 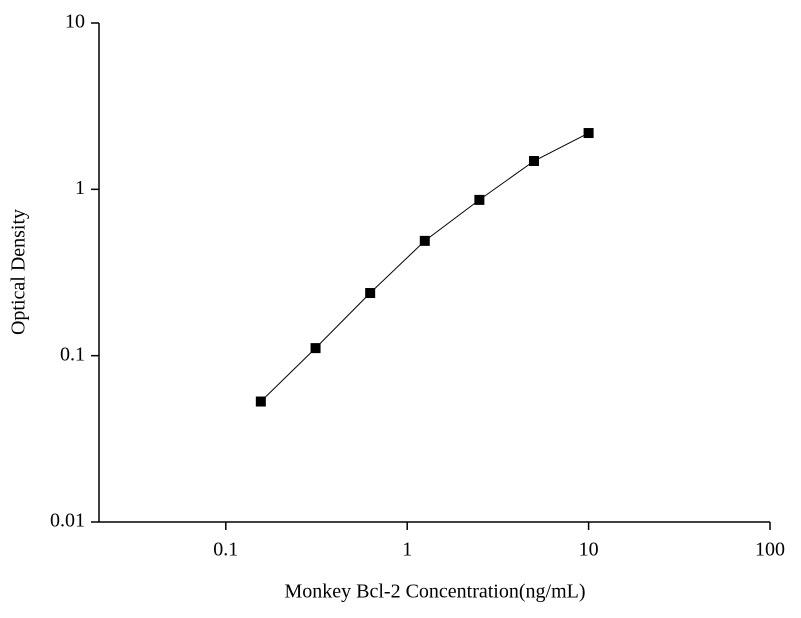 I want to click on y-axis-label: Optical Density, so click(x=19, y=272).